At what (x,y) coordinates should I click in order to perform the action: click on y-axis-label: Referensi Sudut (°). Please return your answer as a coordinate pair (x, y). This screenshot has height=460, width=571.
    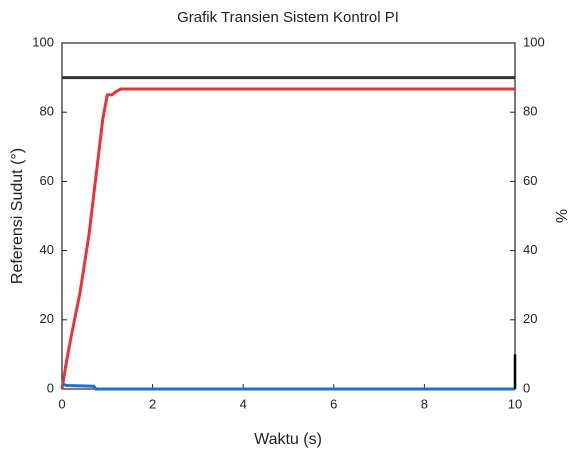
    Looking at the image, I should click on (17, 216).